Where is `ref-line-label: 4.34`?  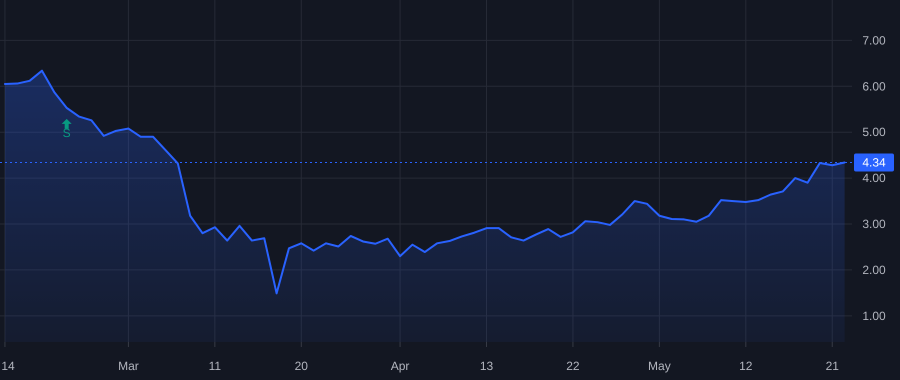 ref-line-label: 4.34 is located at coordinates (874, 163).